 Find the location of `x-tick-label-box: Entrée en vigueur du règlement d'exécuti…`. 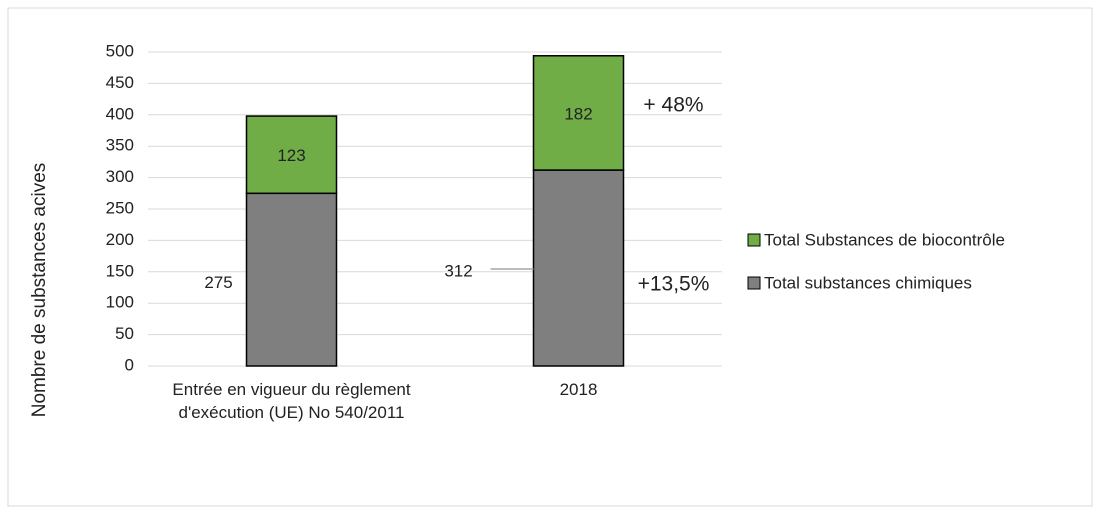

x-tick-label-box: Entrée en vigueur du règlement d'exécuti… is located at coordinates (291, 401).